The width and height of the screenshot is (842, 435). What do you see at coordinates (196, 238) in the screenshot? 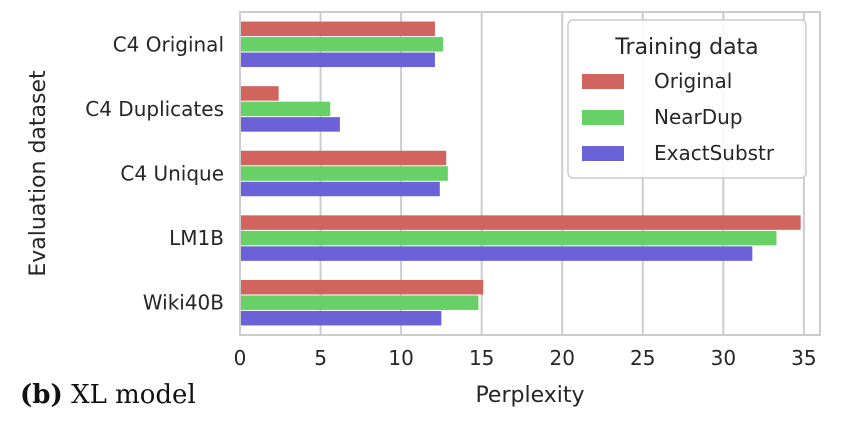
I see `y-tick-label: LM1B` at bounding box center [196, 238].